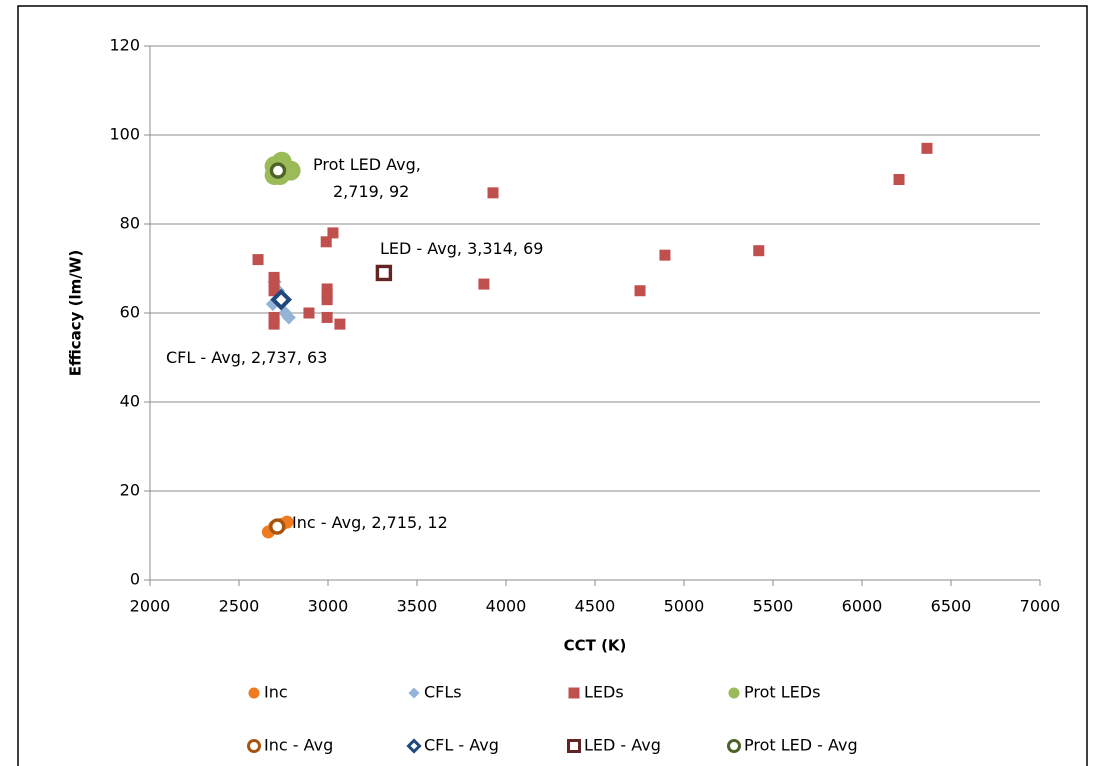 The height and width of the screenshot is (766, 1094). What do you see at coordinates (622, 745) in the screenshot?
I see `legend-label: LED - Avg` at bounding box center [622, 745].